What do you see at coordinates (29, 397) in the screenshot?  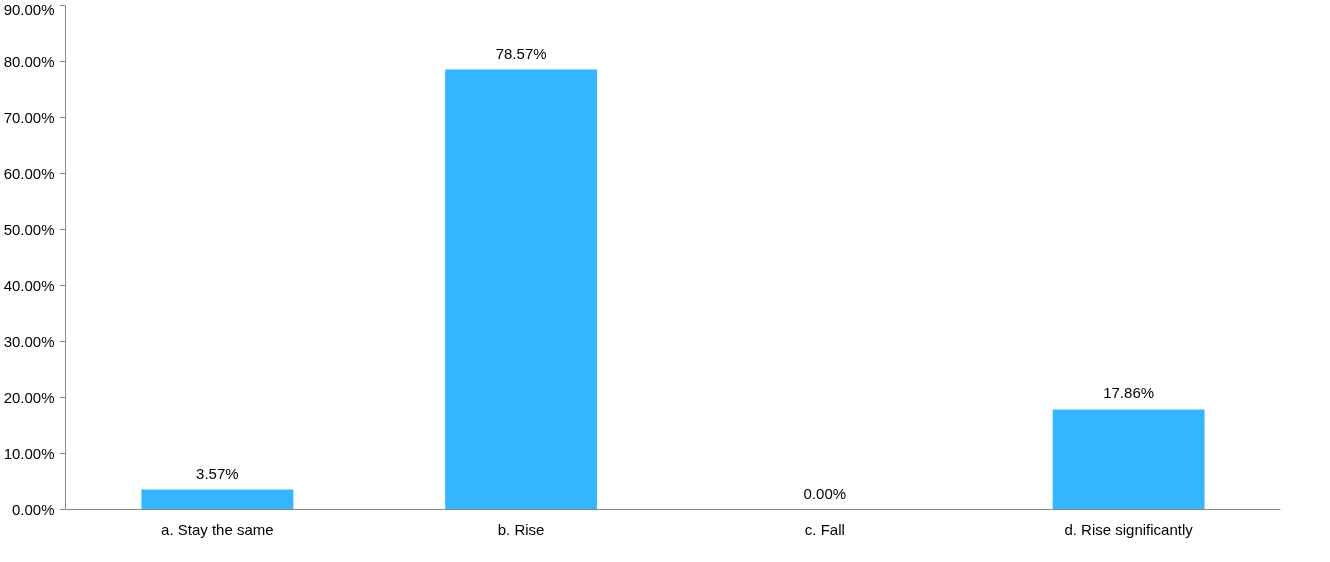 I see `y-tick-label: 20.00%` at bounding box center [29, 397].